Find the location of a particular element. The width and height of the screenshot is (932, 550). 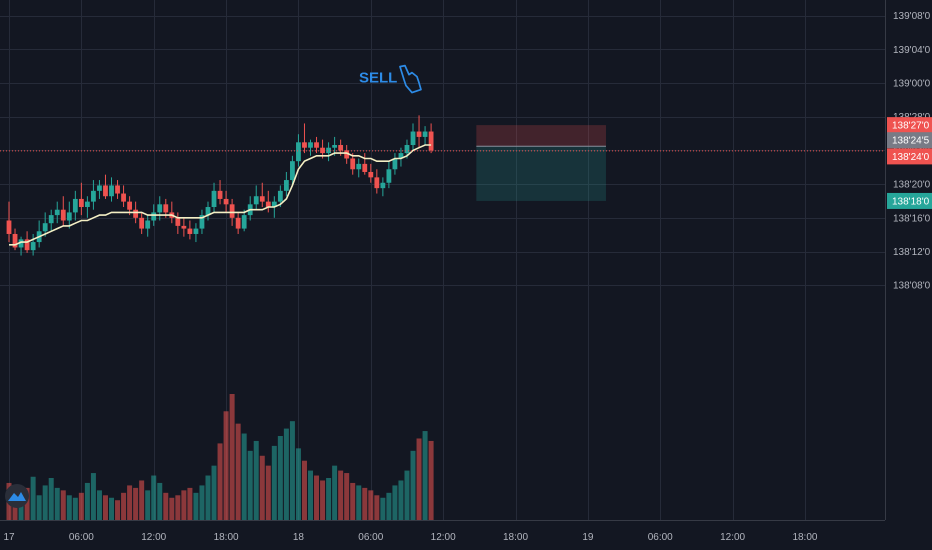

sell-annotation: SELL is located at coordinates (390, 79).